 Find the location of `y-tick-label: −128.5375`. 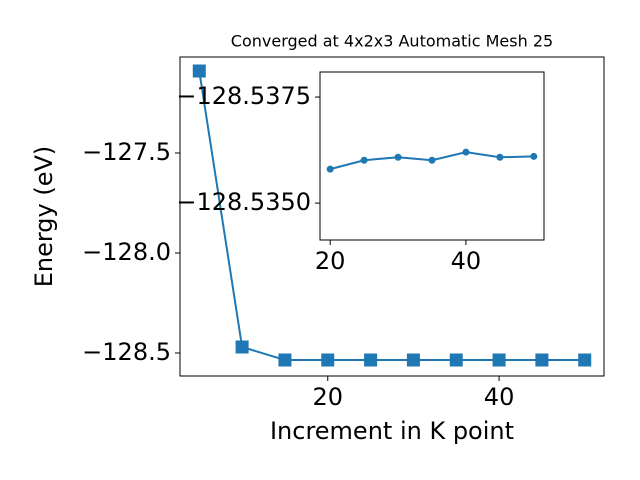

y-tick-label: −128.5375 is located at coordinates (243, 96).